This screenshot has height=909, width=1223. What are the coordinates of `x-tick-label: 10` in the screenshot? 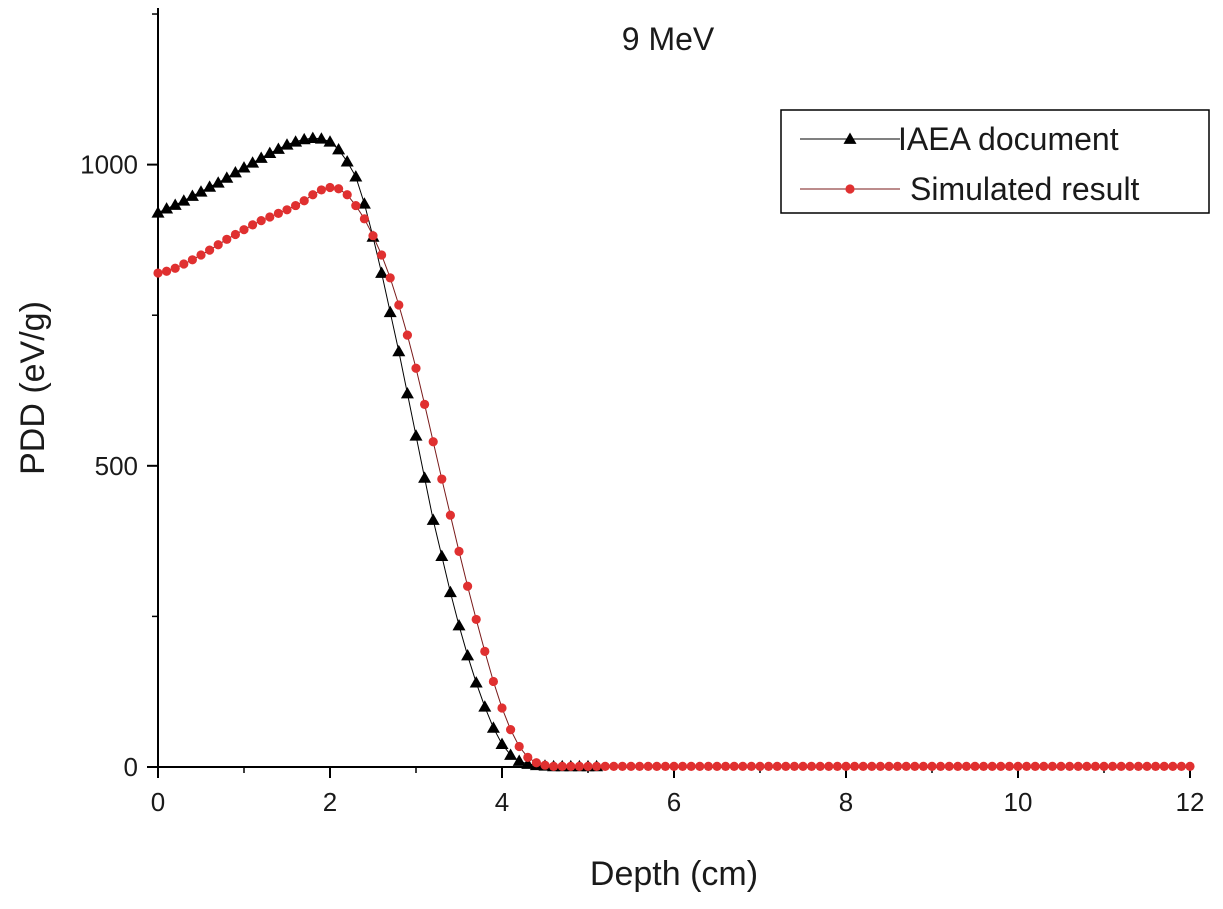 It's located at (1018, 802).